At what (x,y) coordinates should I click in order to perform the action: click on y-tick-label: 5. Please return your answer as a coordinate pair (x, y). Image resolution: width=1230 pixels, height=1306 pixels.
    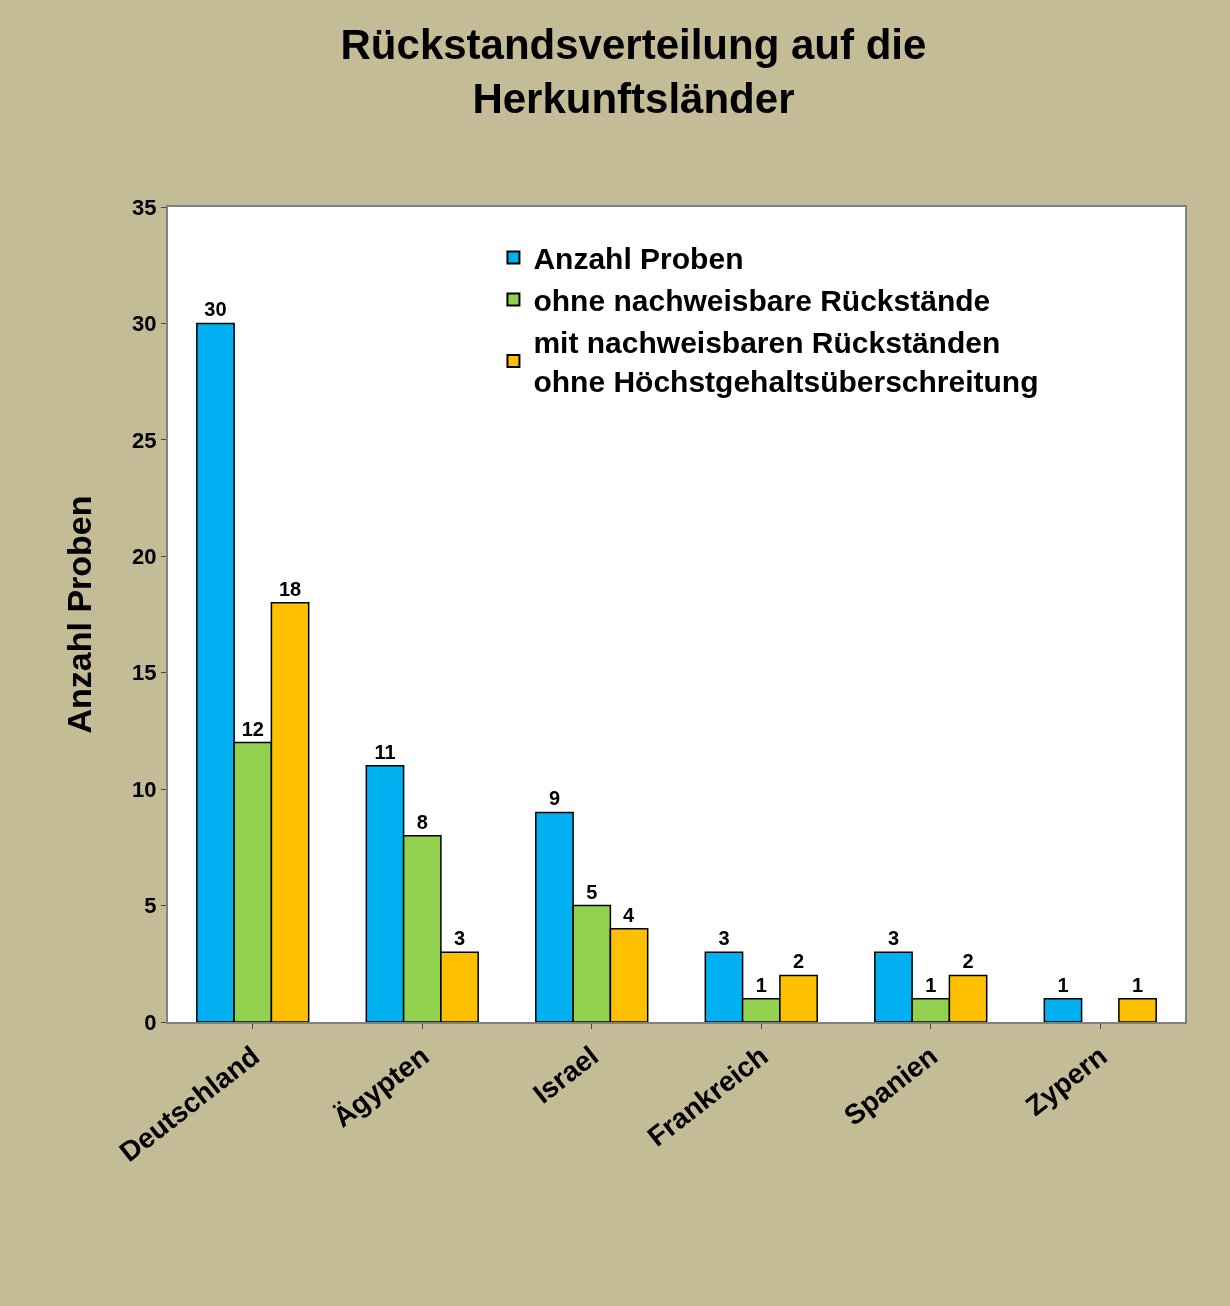
    Looking at the image, I should click on (150, 906).